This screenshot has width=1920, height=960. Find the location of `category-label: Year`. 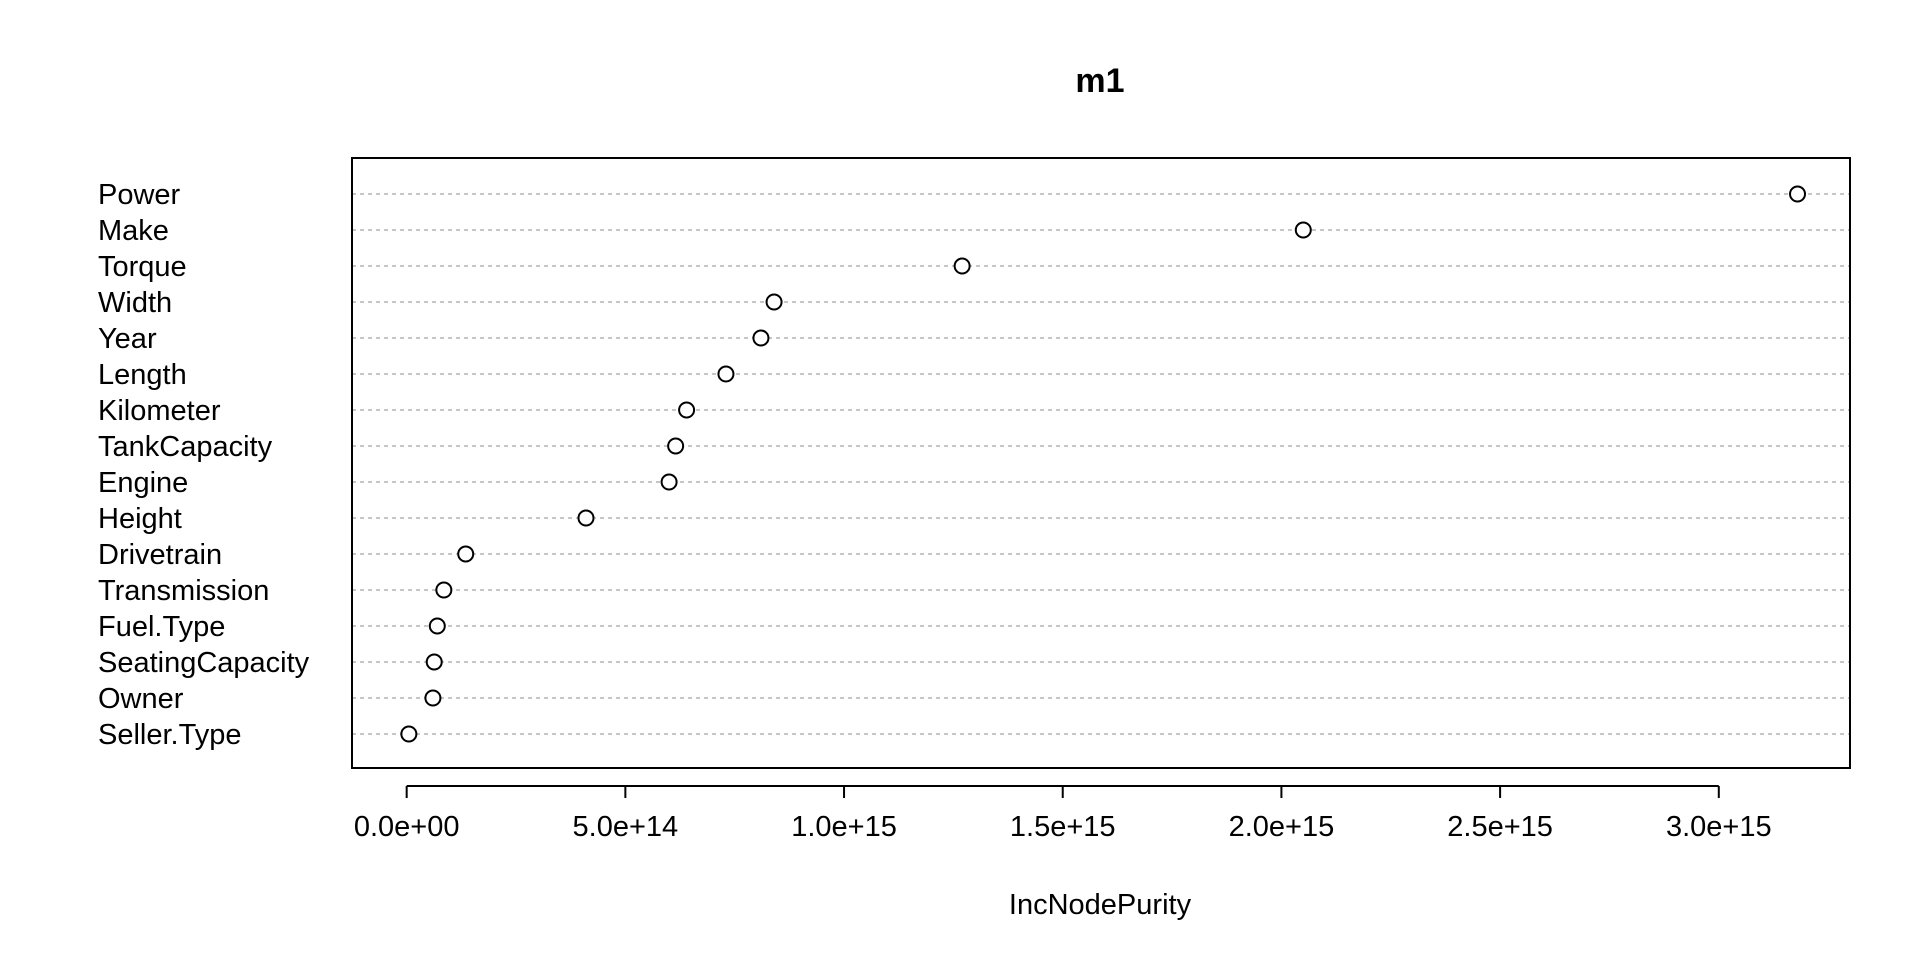

category-label: Year is located at coordinates (127, 339).